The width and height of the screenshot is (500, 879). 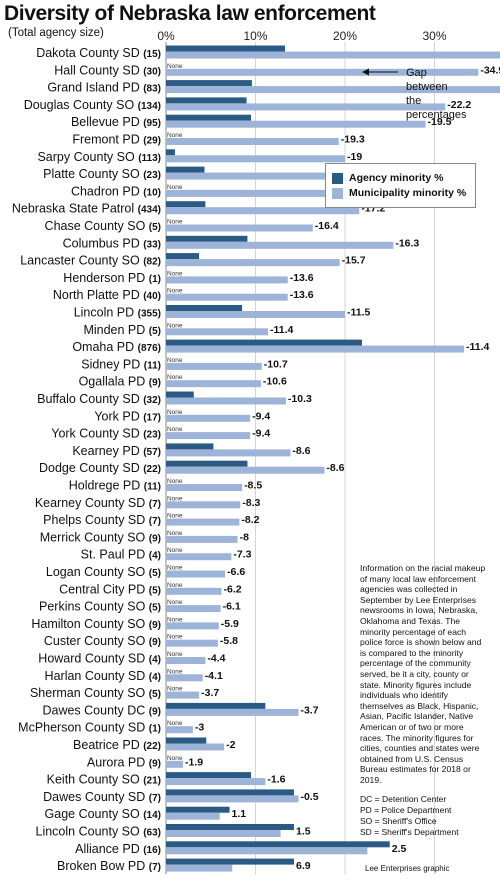 What do you see at coordinates (236, 572) in the screenshot?
I see `gap-label: -6.6` at bounding box center [236, 572].